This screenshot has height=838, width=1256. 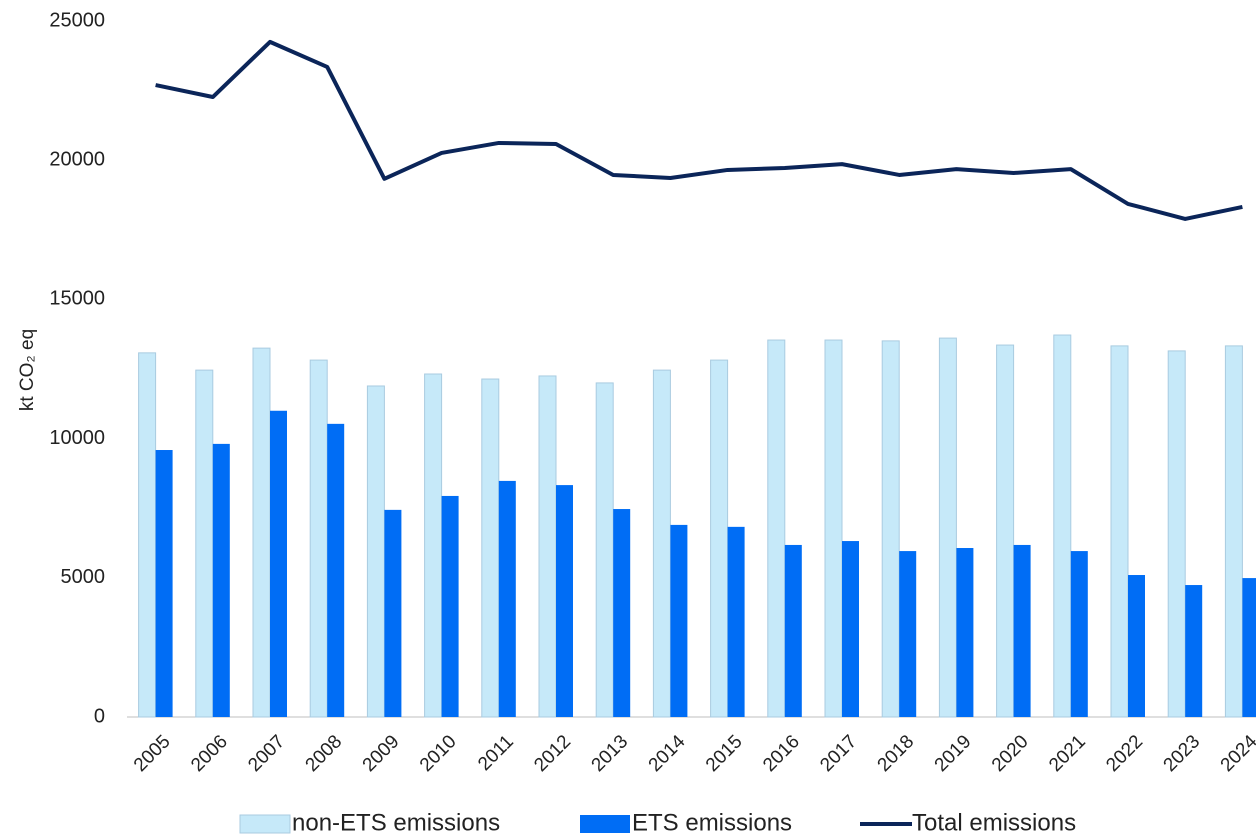 I want to click on x-tick-label: 2020, so click(x=1010, y=753).